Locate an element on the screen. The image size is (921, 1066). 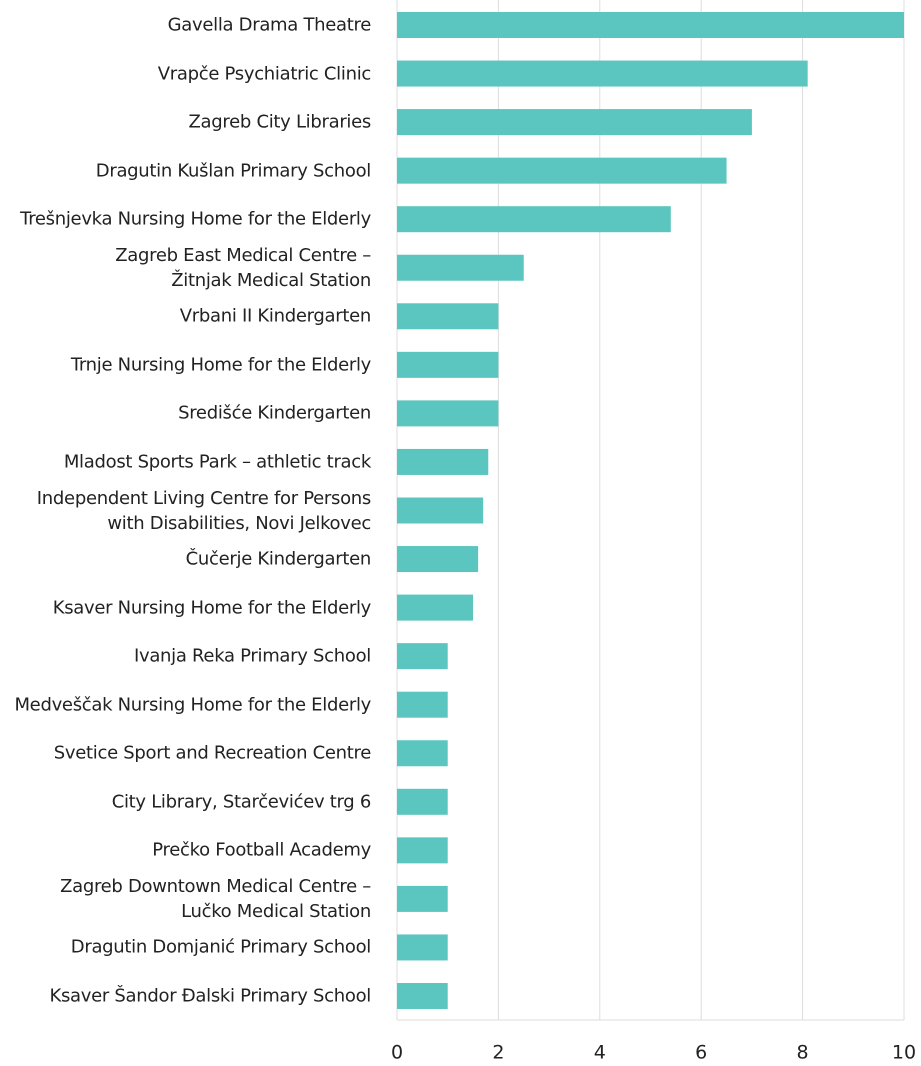
y-tick-label: Ksaver Šandor Đalski Primary School is located at coordinates (210, 996).